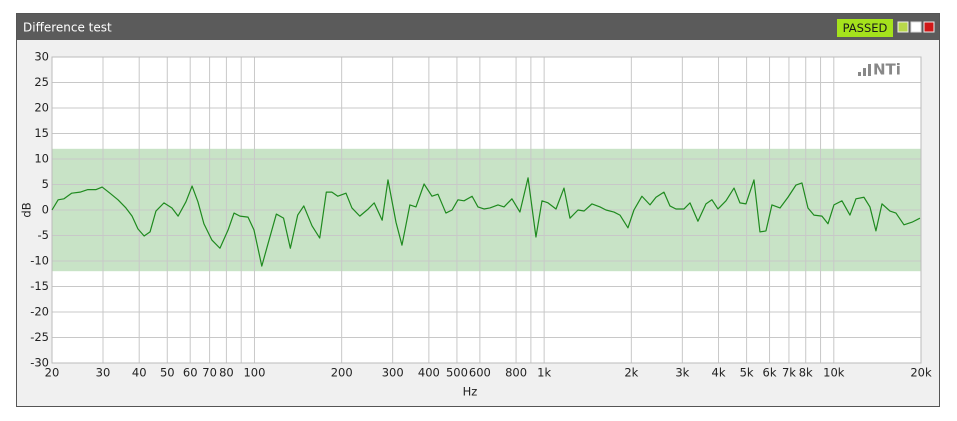 This screenshot has height=421, width=957. I want to click on x-tick-label: 80, so click(226, 373).